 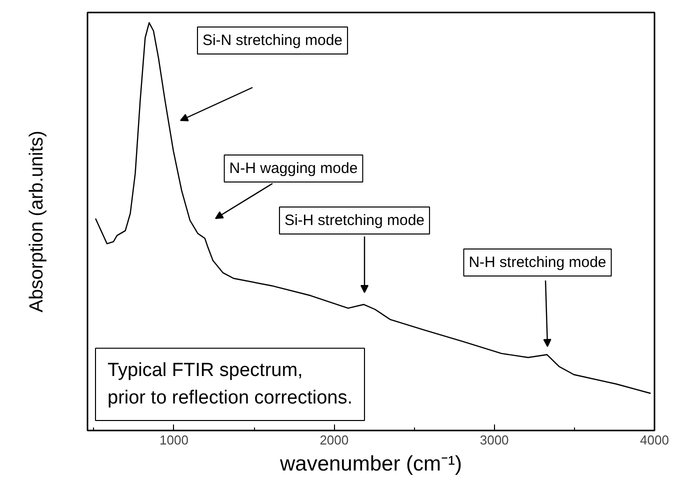 What do you see at coordinates (654, 440) in the screenshot?
I see `x-tick-label: 4000` at bounding box center [654, 440].